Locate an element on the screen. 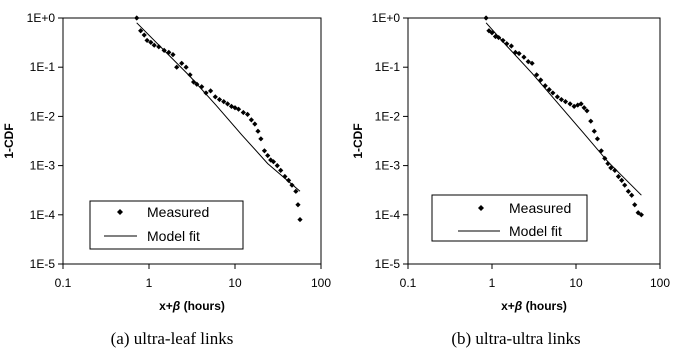  x-axis-label-main: x+ is located at coordinates (166, 306).